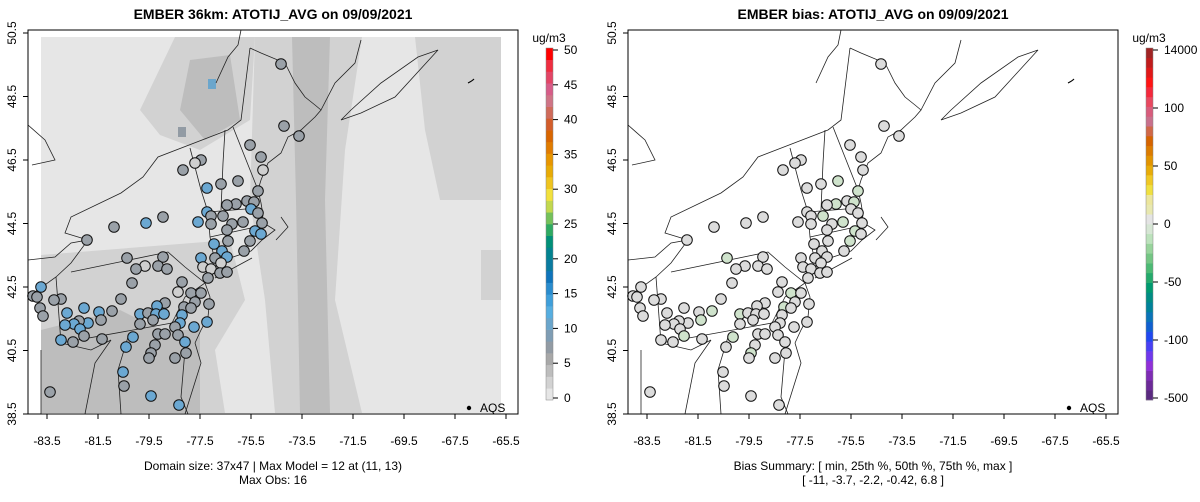 The height and width of the screenshot is (502, 1200). What do you see at coordinates (612, 96) in the screenshot?
I see `y-tick-label: 48.5` at bounding box center [612, 96].